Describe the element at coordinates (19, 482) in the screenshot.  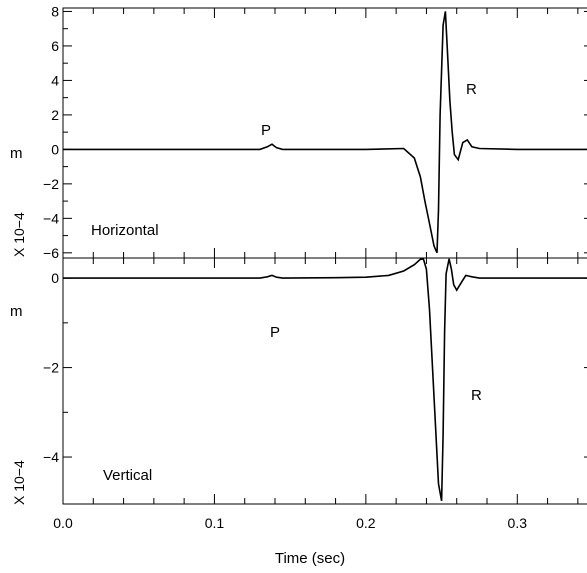
I see `vertical-scale-label: X 10−4` at that location.